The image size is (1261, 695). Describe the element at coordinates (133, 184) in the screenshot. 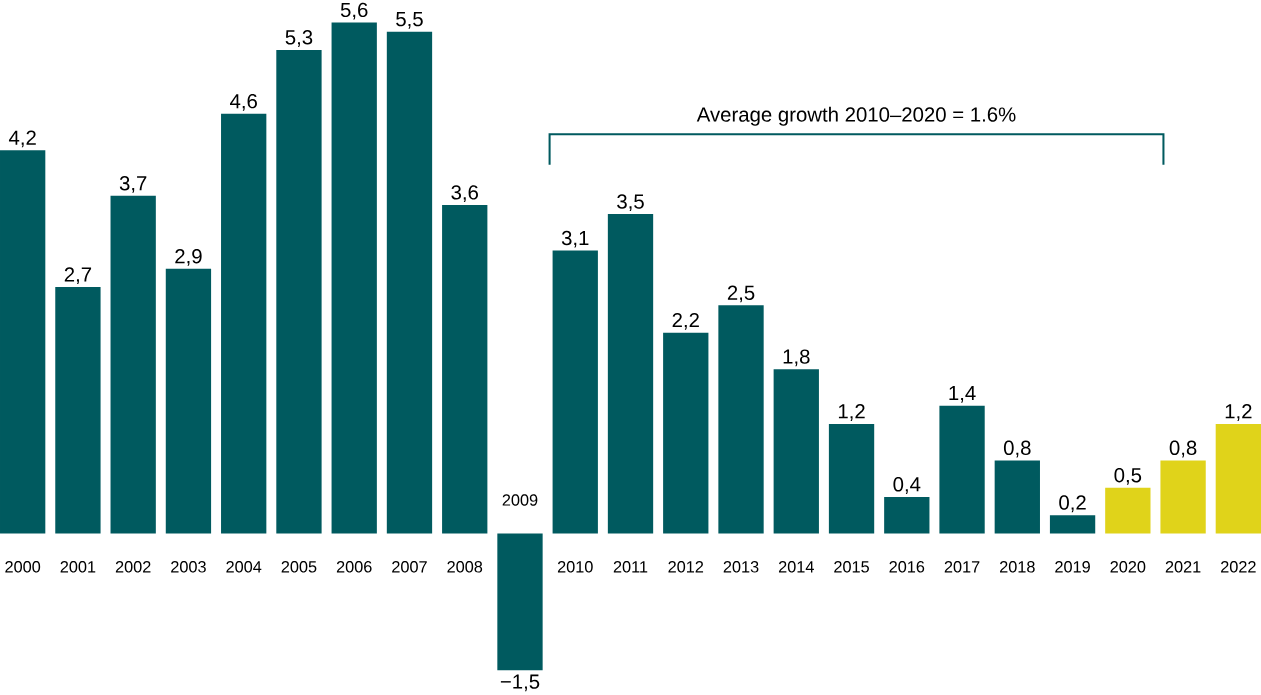

I see `data-label: 3,7` at that location.